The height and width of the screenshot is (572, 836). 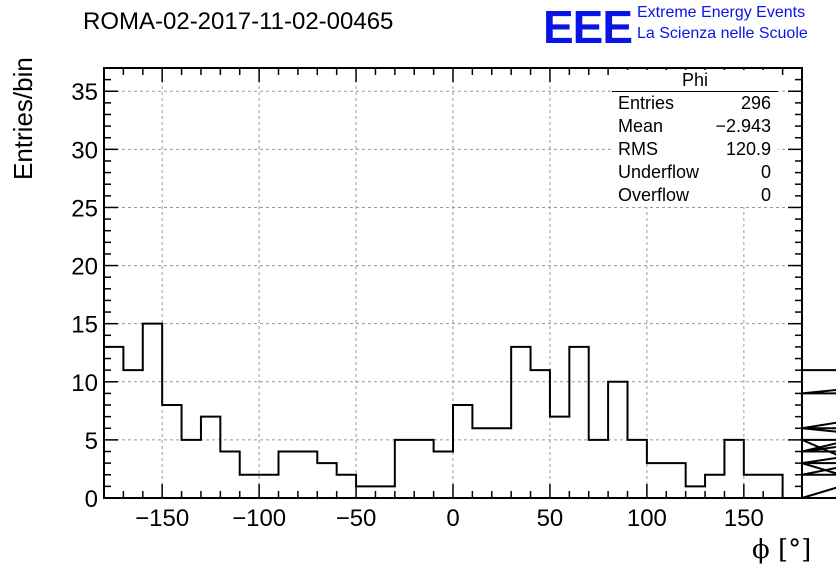 I want to click on stats-label: Overflow, so click(x=654, y=195).